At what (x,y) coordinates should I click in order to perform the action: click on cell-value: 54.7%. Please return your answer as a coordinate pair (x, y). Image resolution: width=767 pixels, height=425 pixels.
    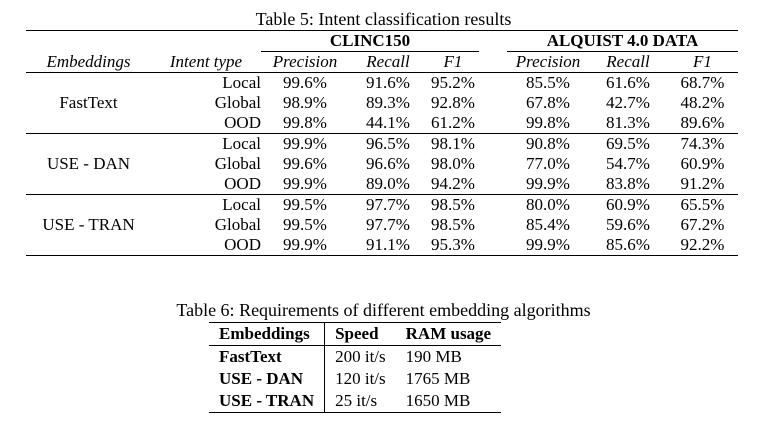
    Looking at the image, I should click on (628, 163).